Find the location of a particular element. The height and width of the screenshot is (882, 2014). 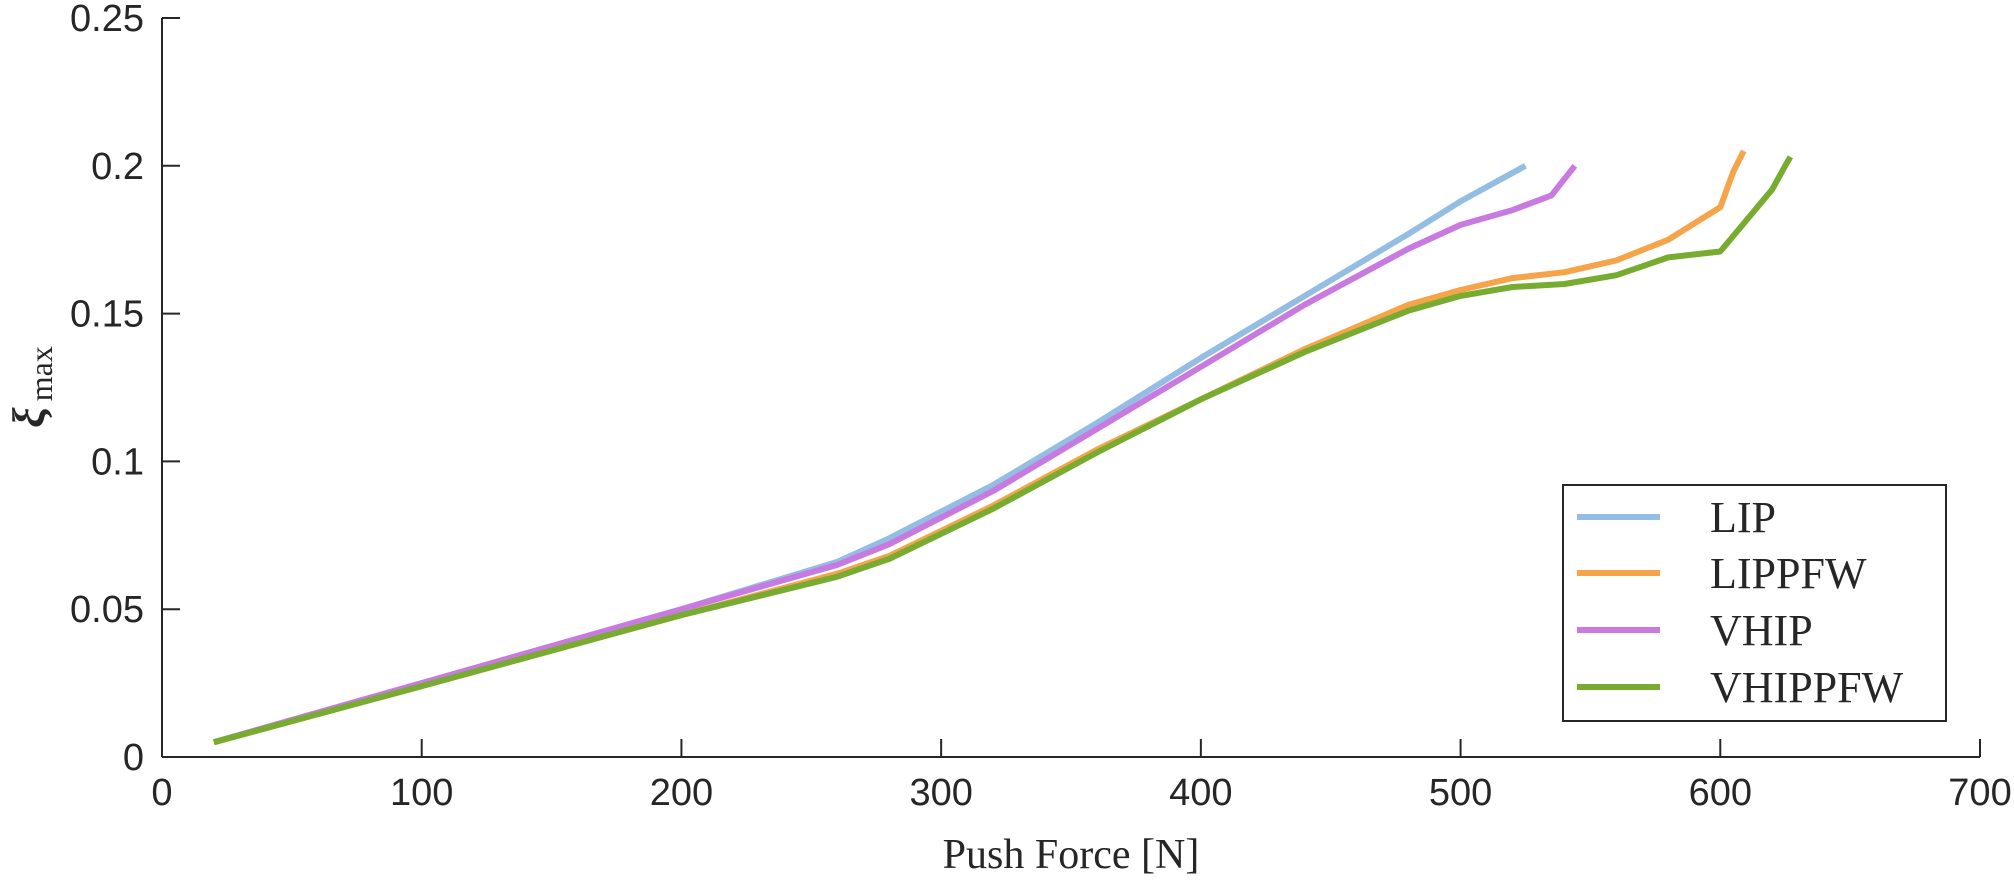

y-axis-title-group: ξ max is located at coordinates (31, 387).